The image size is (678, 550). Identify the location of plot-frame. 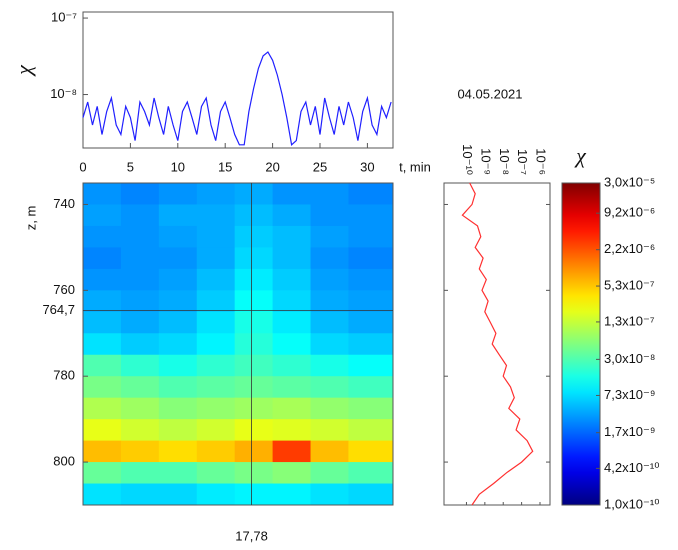
(238, 80).